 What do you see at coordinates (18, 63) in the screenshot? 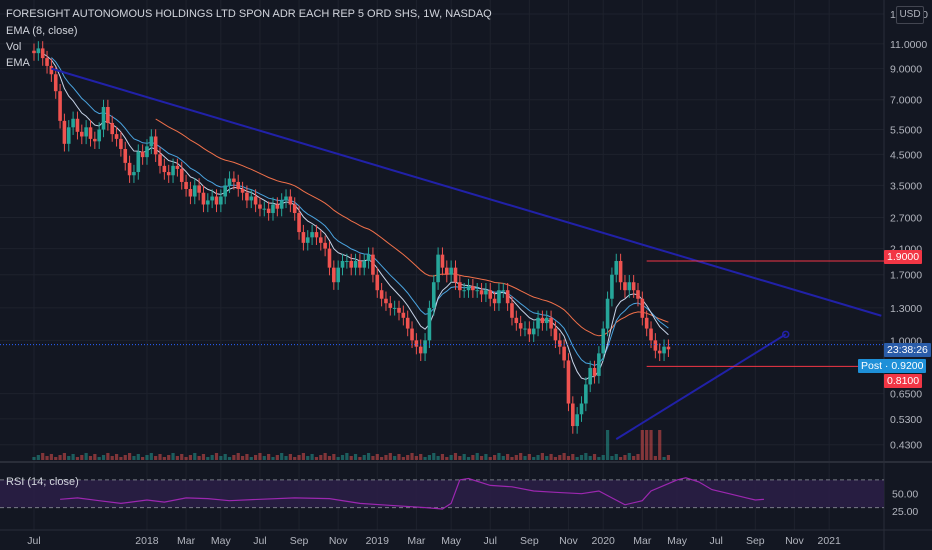
I see `ema-slow-legend: EMA` at bounding box center [18, 63].